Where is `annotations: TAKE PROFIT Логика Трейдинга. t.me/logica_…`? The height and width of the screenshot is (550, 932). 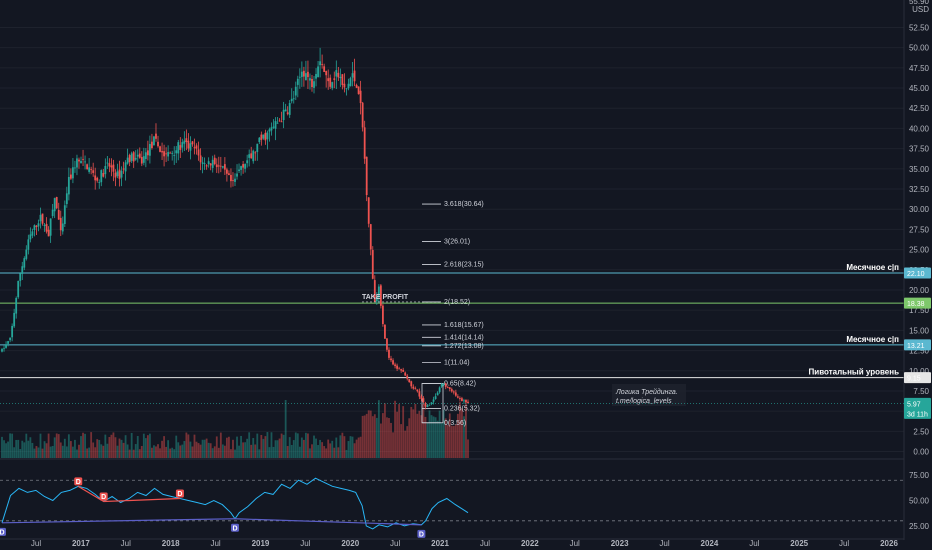
annotations: TAKE PROFIT Логика Трейдинга. t.me/logica_… is located at coordinates (524, 350).